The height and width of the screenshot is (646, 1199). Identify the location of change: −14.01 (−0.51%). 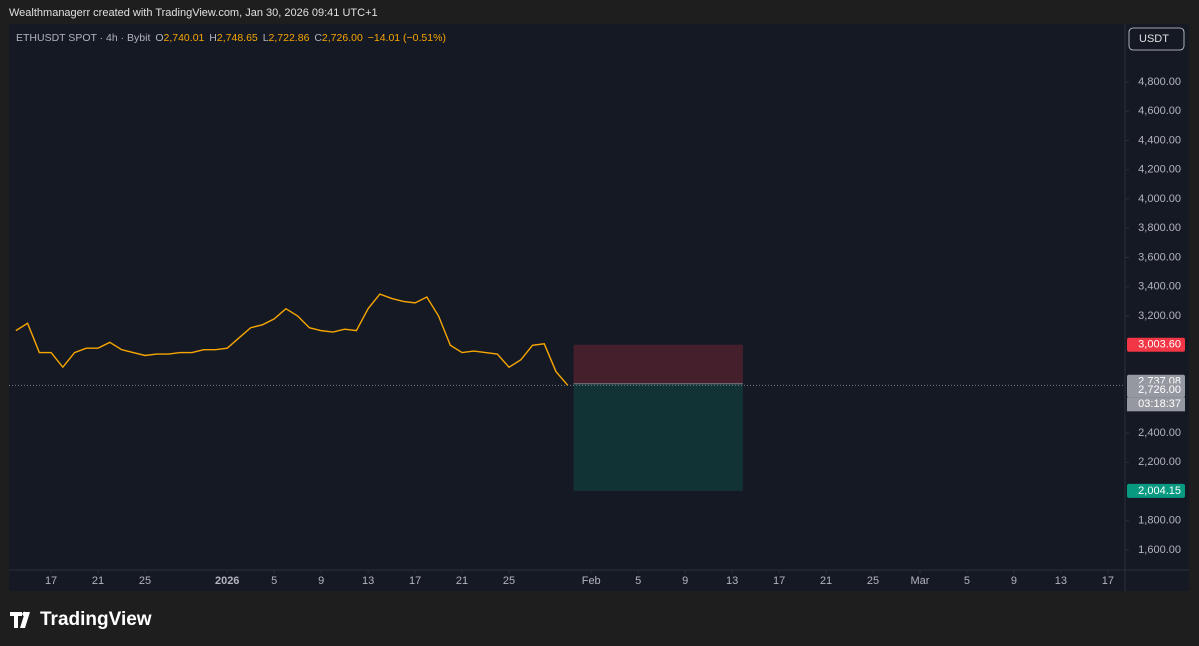
(407, 38).